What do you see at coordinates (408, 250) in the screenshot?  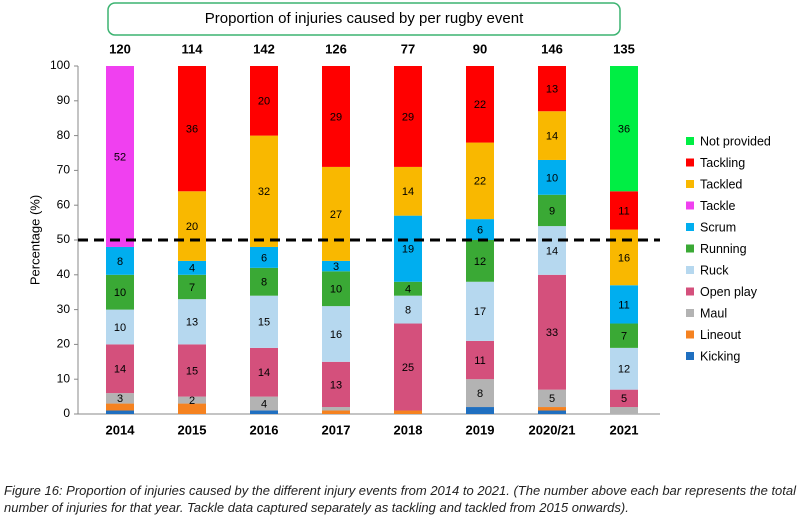 I see `data-label: 19` at bounding box center [408, 250].